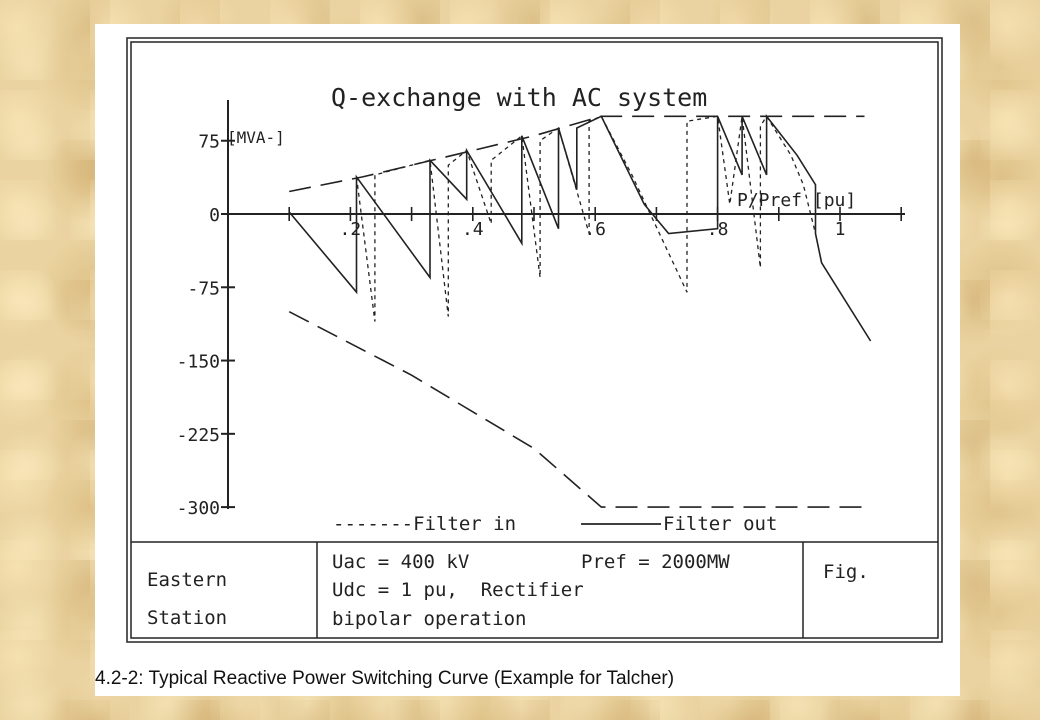 This screenshot has height=720, width=1040. Describe the element at coordinates (198, 435) in the screenshot. I see `y-tick-label: -225` at that location.